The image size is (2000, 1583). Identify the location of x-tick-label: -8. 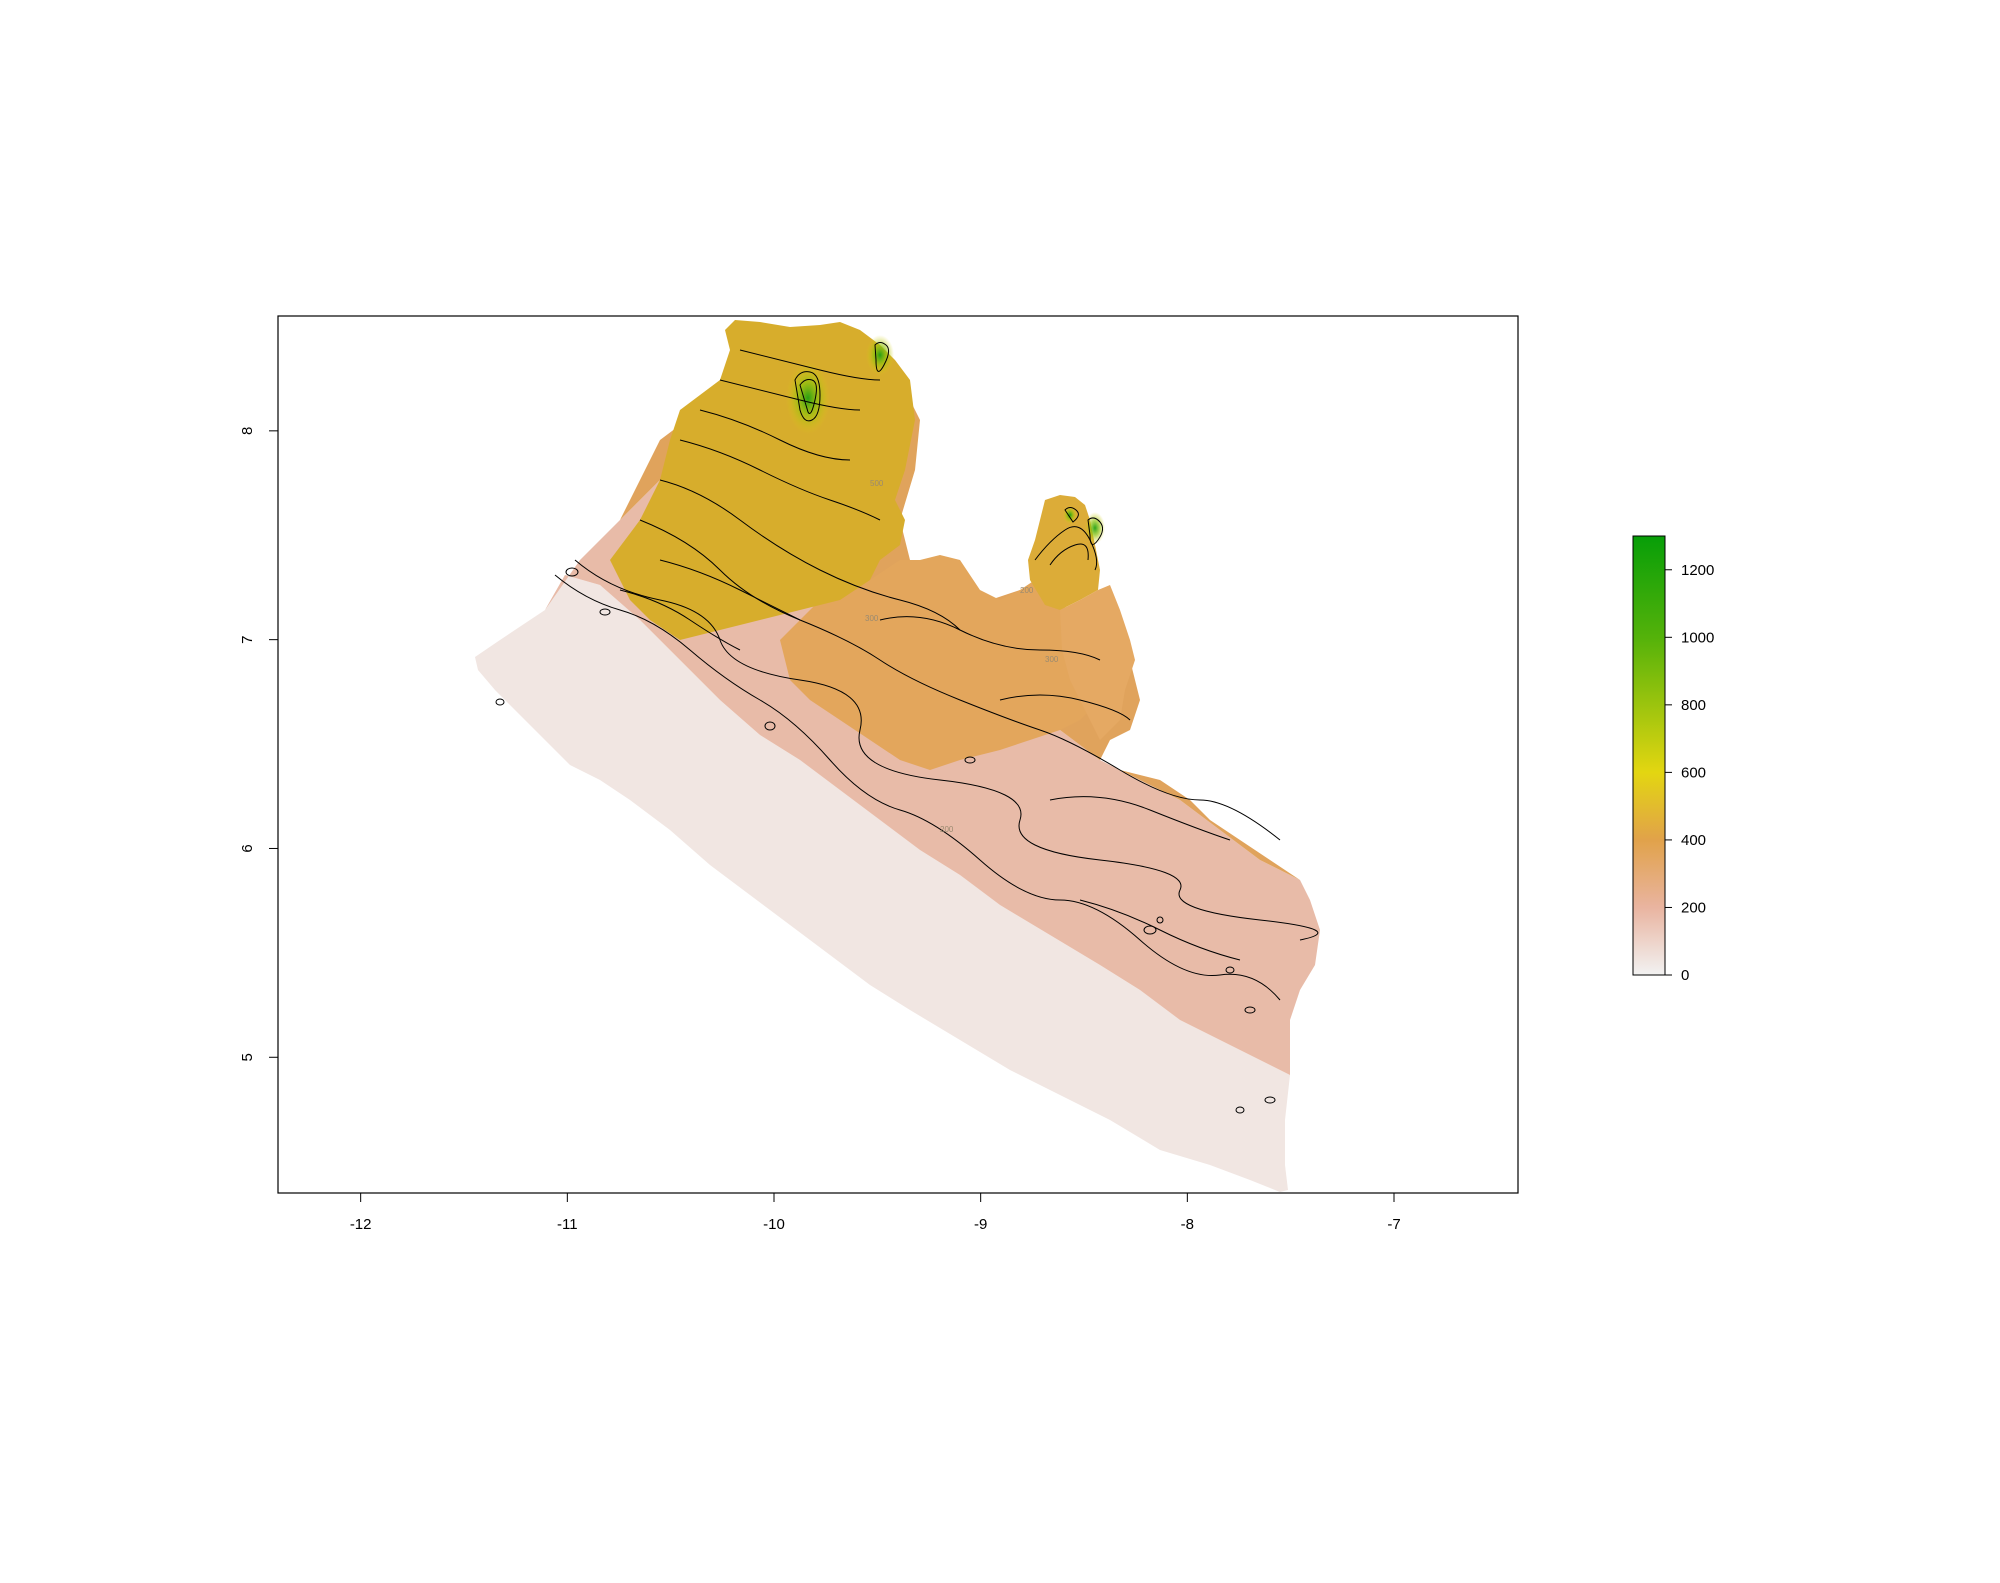
(1187, 1224).